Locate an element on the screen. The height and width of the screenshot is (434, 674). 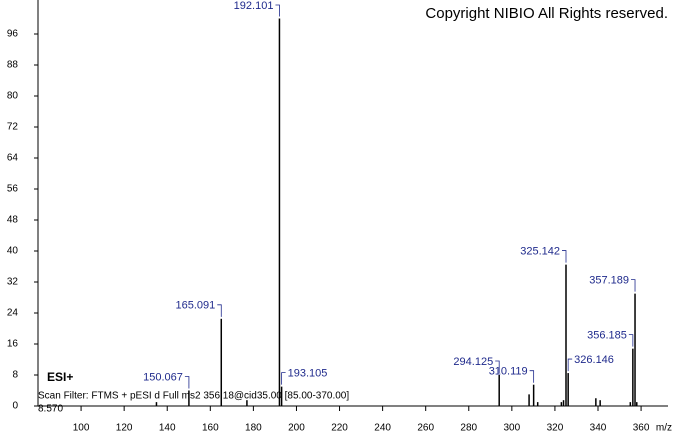
retention-time: 8.570 is located at coordinates (50, 409).